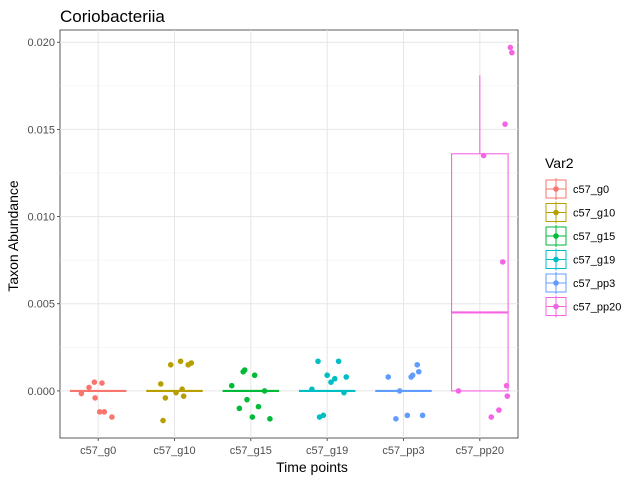  Describe the element at coordinates (251, 451) in the screenshot. I see `x-tick-label: c57_g15` at that location.